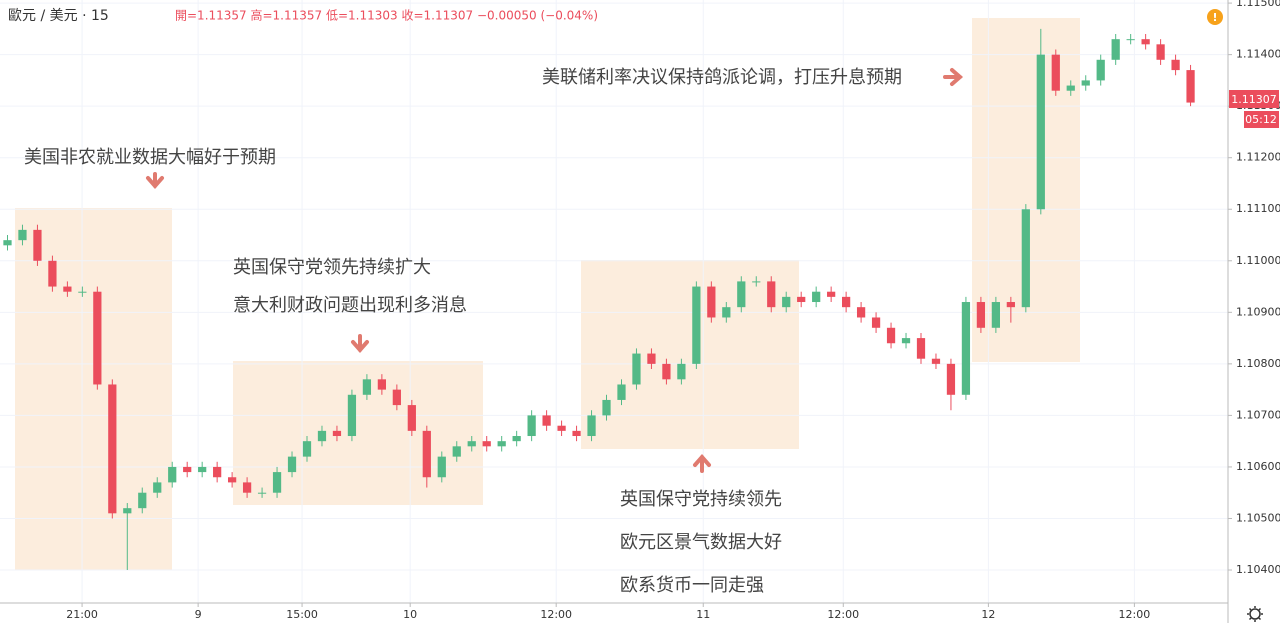 The height and width of the screenshot is (623, 1280). I want to click on annotation-line: 美联储利率决议保持鸽派论调，打压升息预期, so click(722, 77).